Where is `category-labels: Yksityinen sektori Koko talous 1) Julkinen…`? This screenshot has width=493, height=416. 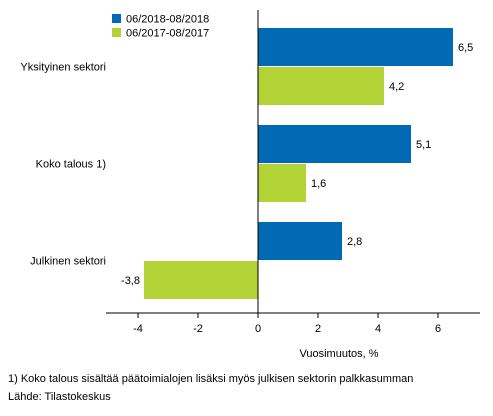 category-labels: Yksityinen sektori Koko talous 1) Julkinen… is located at coordinates (63, 165).